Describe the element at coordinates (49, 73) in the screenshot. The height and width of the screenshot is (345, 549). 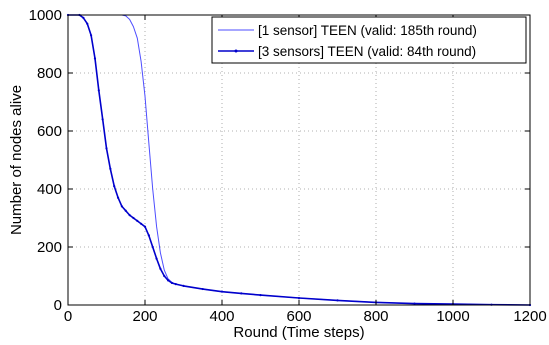
I see `y-tick-label: 800` at that location.